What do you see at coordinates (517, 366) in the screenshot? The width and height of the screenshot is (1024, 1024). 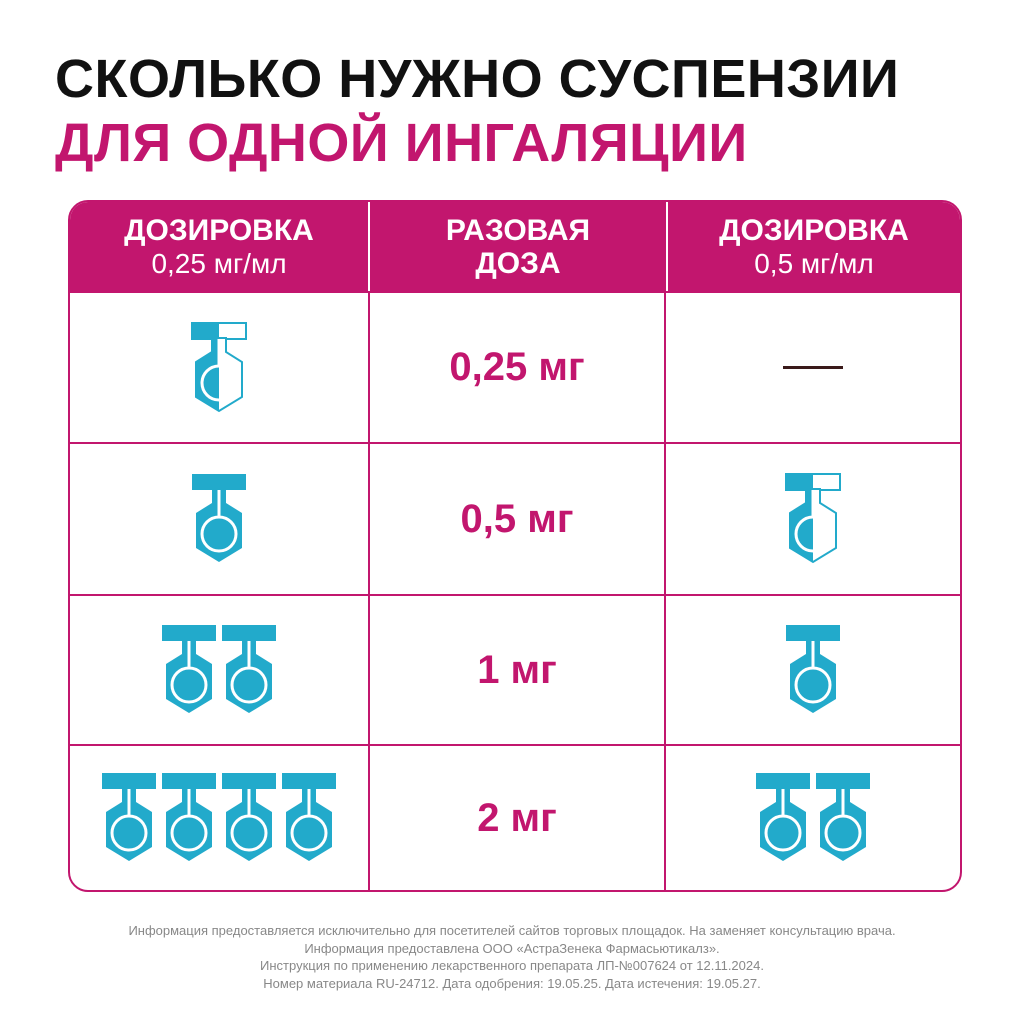 I see `cell-dose: 0,25 мг` at bounding box center [517, 366].